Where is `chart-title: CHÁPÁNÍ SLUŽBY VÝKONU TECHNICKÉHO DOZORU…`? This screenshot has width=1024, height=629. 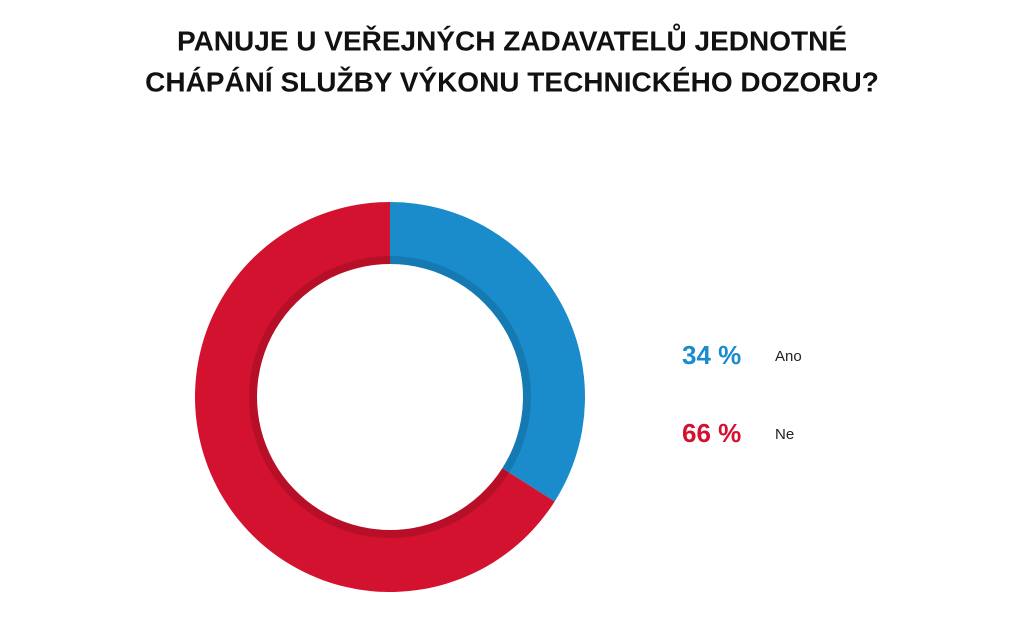
chart-title: CHÁPÁNÍ SLUŽBY VÝKONU TECHNICKÉHO DOZORU… is located at coordinates (512, 81).